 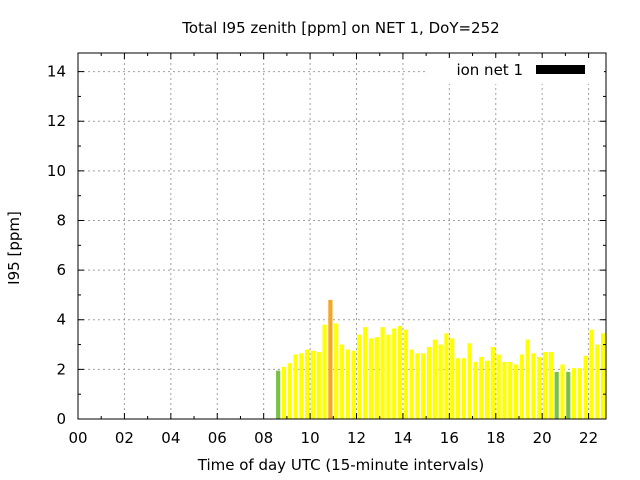 I want to click on legend-label: ion net 1, so click(x=489, y=70).